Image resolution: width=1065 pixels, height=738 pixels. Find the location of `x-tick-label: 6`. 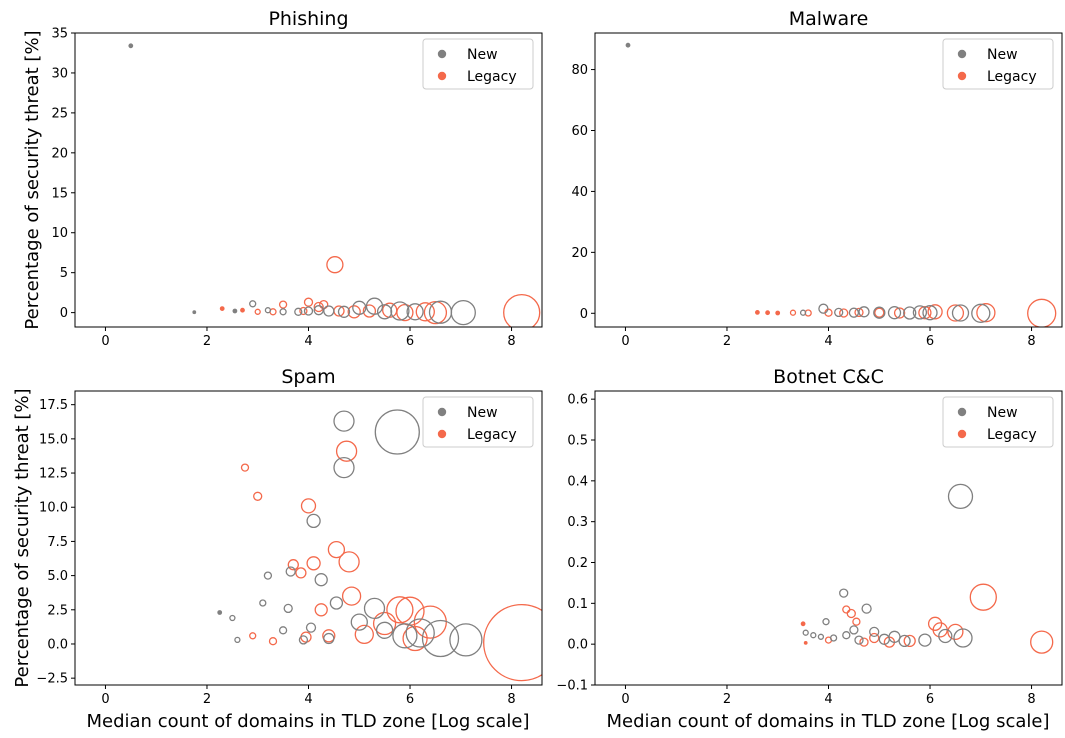

x-tick-label: 6 is located at coordinates (930, 341).